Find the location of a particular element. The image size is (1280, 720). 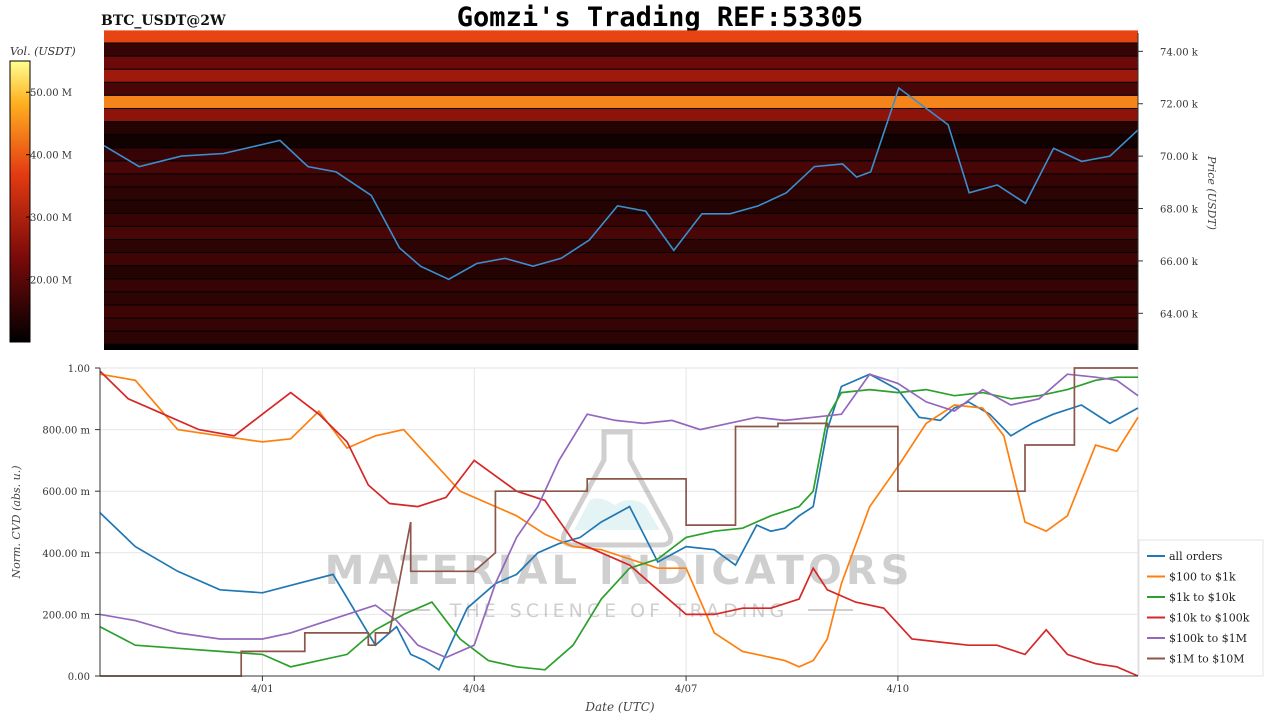

price-tick-label: 72.00 k is located at coordinates (1179, 105).